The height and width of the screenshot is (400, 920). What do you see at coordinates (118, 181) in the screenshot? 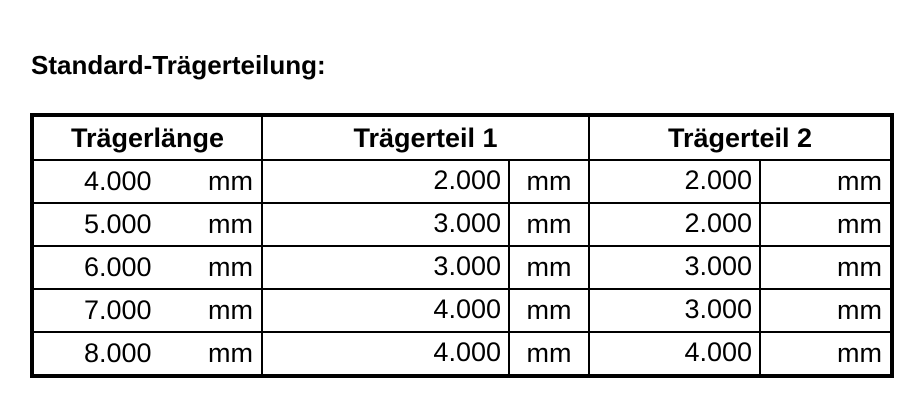
I see `beam-length-value: 4.000` at bounding box center [118, 181].